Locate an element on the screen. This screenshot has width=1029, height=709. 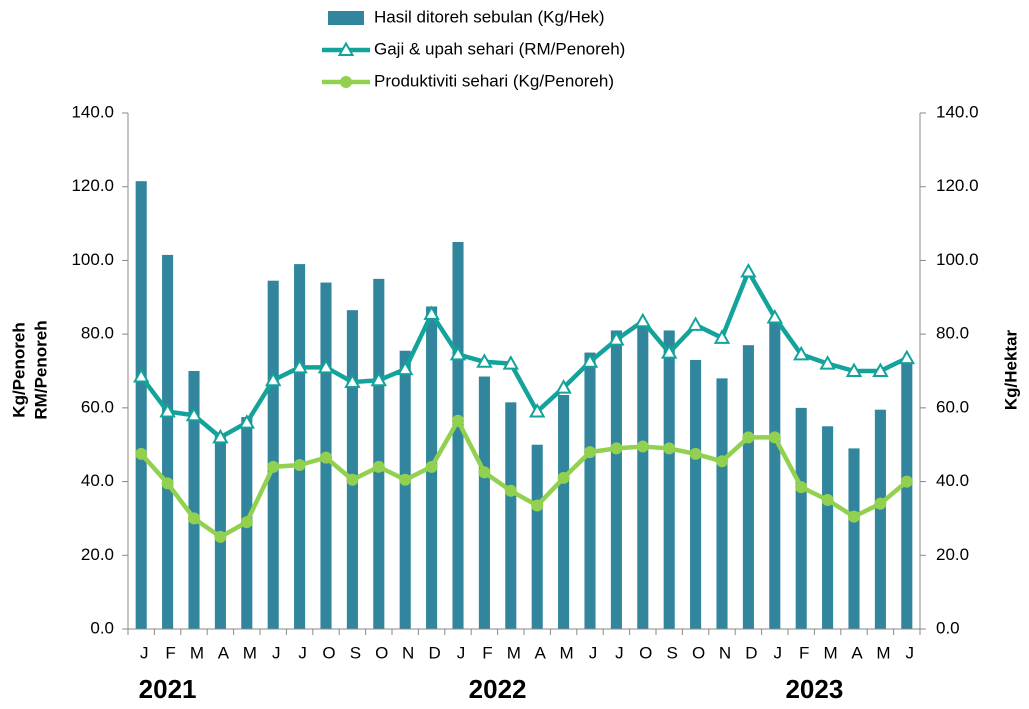
y2-tick-label: 100.0 is located at coordinates (957, 259).